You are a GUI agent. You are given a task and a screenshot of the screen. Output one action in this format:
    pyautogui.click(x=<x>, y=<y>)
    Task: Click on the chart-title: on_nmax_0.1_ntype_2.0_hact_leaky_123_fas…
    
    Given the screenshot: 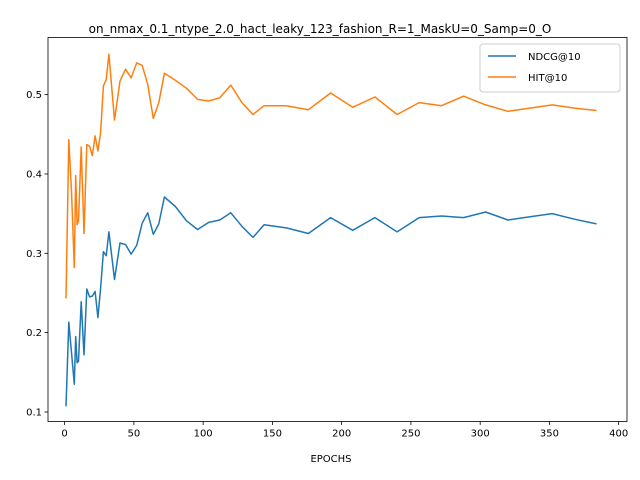 What is the action you would take?
    pyautogui.click(x=320, y=29)
    